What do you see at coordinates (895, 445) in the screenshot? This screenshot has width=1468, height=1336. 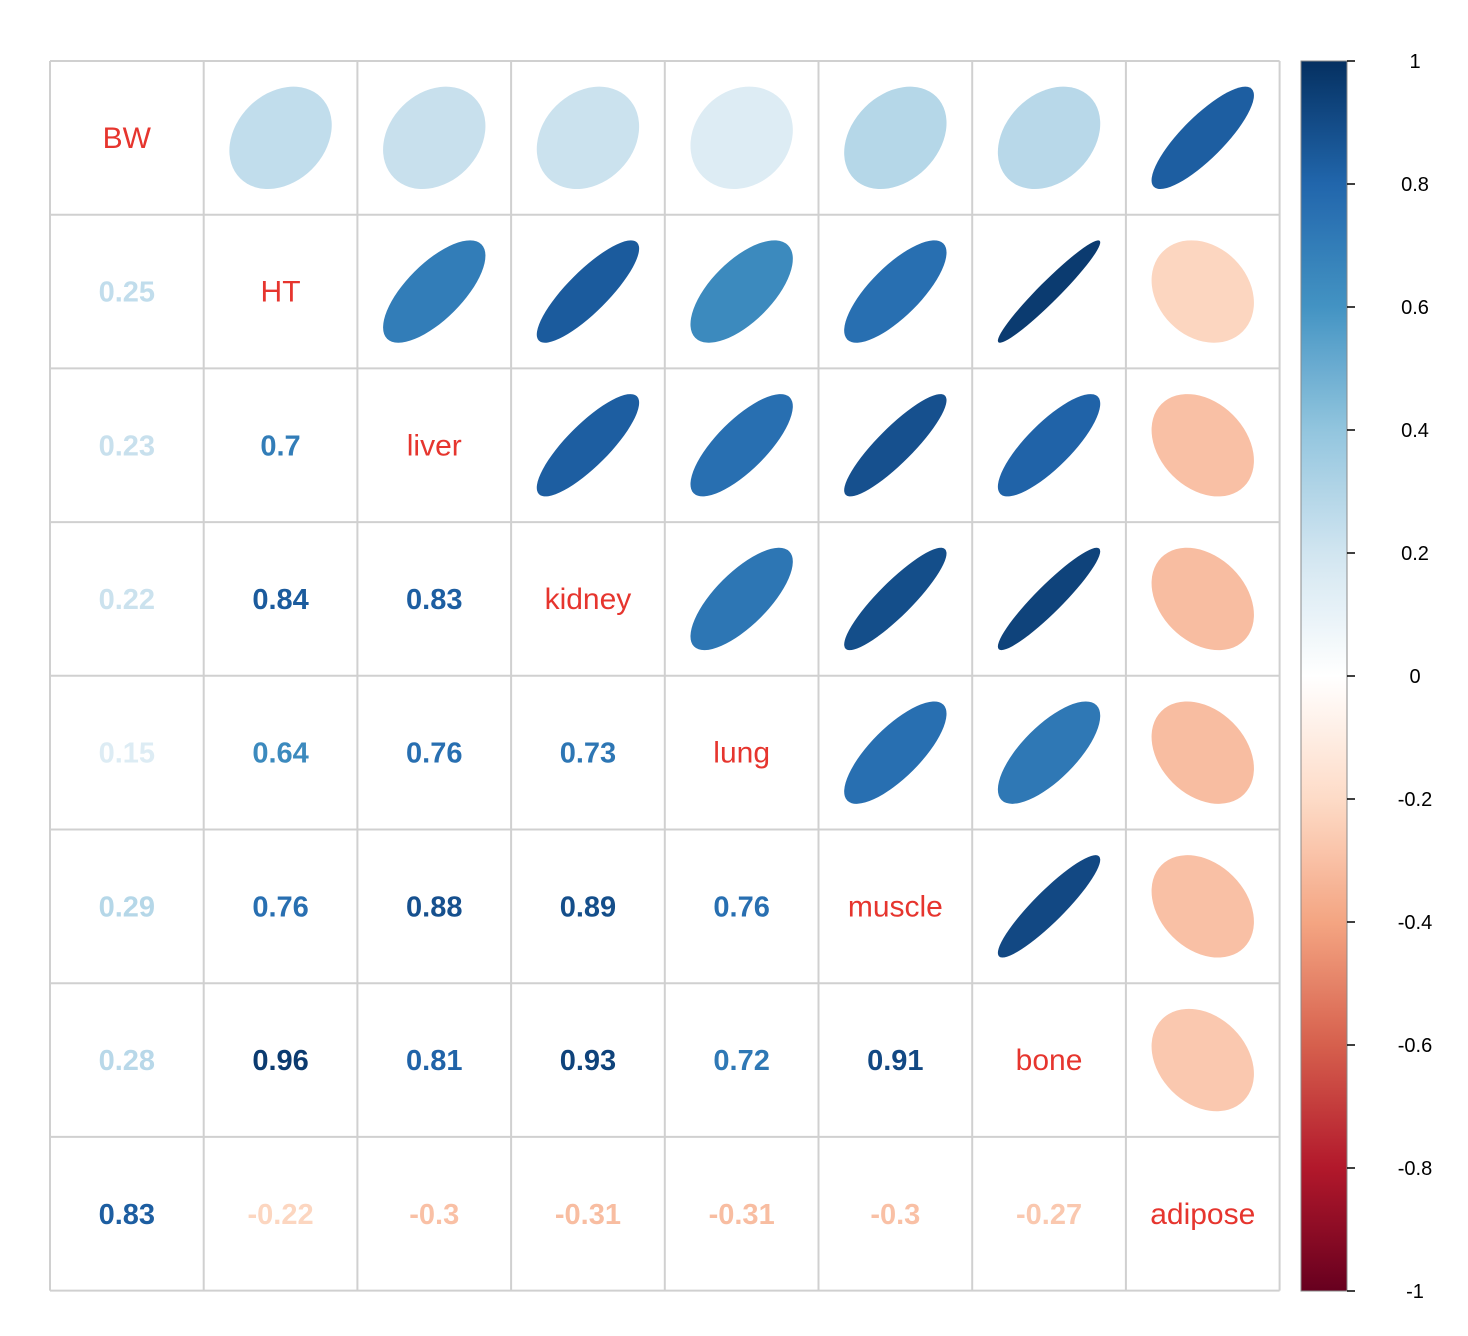 I see `ellipse-liver-muscle` at bounding box center [895, 445].